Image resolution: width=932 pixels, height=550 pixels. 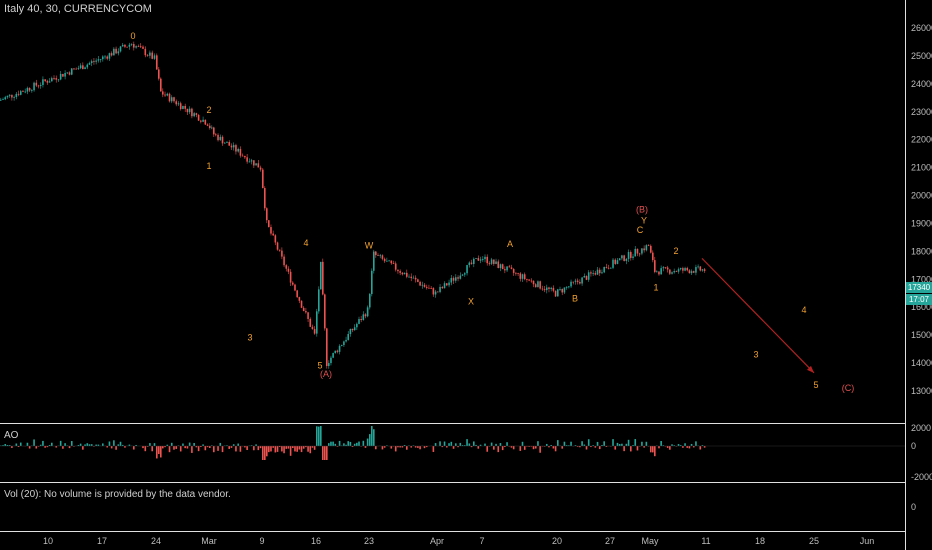 What do you see at coordinates (642, 209) in the screenshot?
I see `wave-label: (B)` at bounding box center [642, 209].